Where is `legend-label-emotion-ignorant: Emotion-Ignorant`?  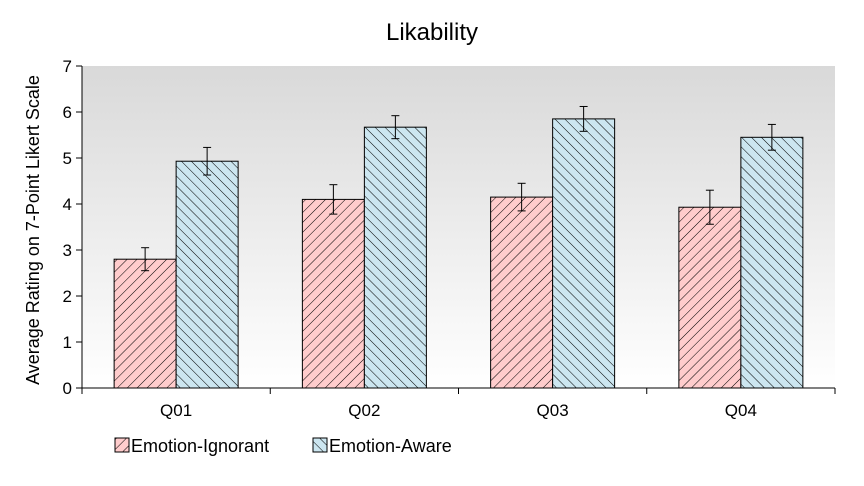
legend-label-emotion-ignorant: Emotion-Ignorant is located at coordinates (200, 446).